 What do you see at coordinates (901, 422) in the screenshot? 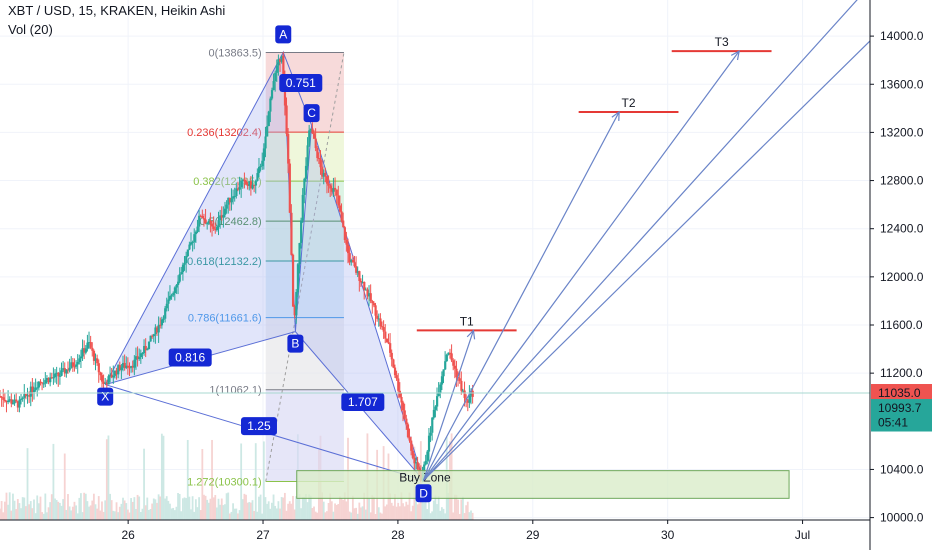
I see `countdown-box` at bounding box center [901, 422].